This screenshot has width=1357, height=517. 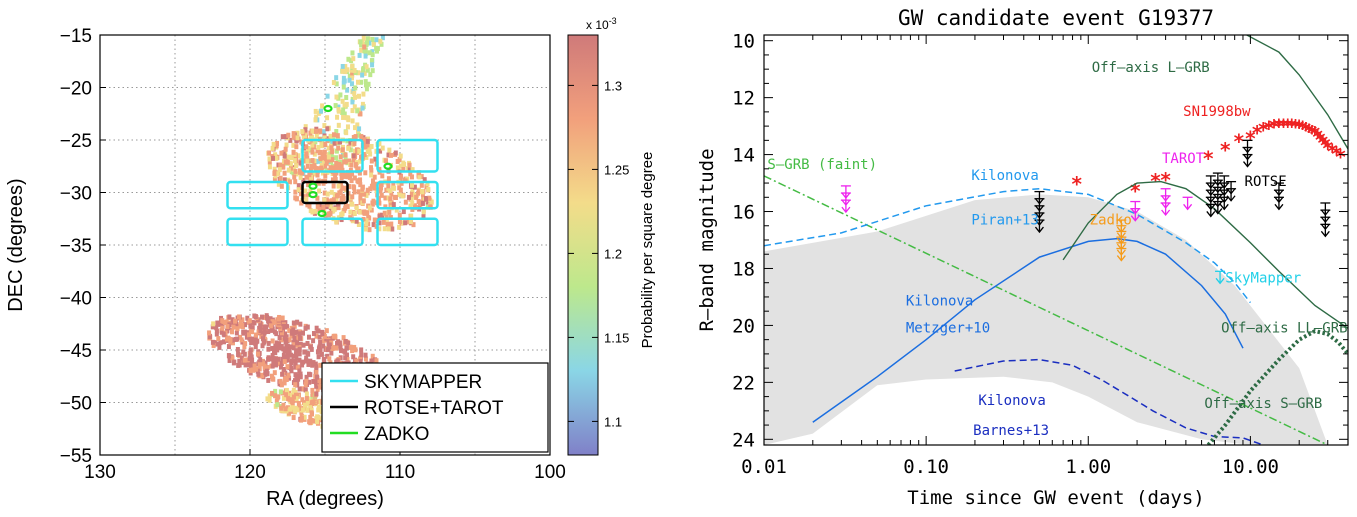 What do you see at coordinates (76, 299) in the screenshot?
I see `dec-tick-label: −40` at bounding box center [76, 299].